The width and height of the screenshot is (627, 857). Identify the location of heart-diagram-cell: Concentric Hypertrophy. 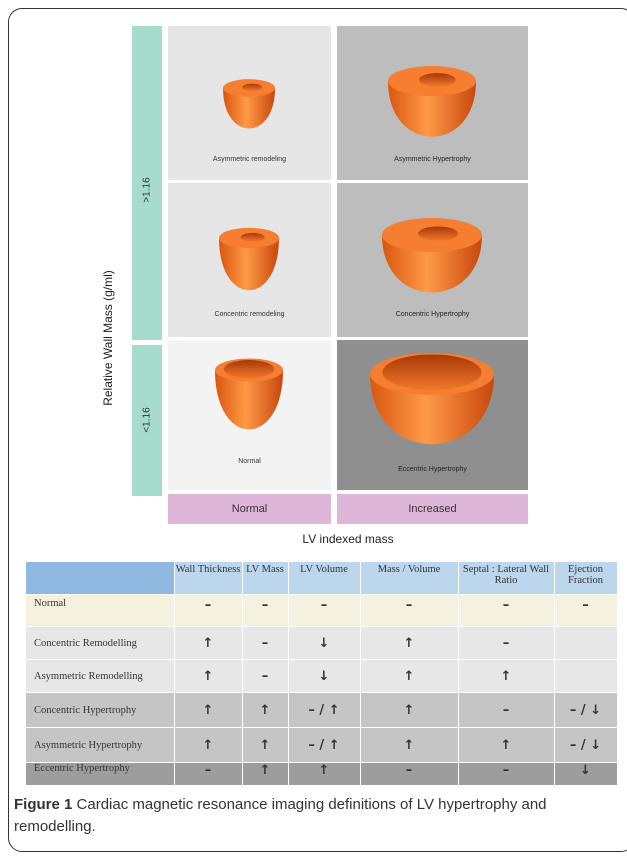
(432, 260).